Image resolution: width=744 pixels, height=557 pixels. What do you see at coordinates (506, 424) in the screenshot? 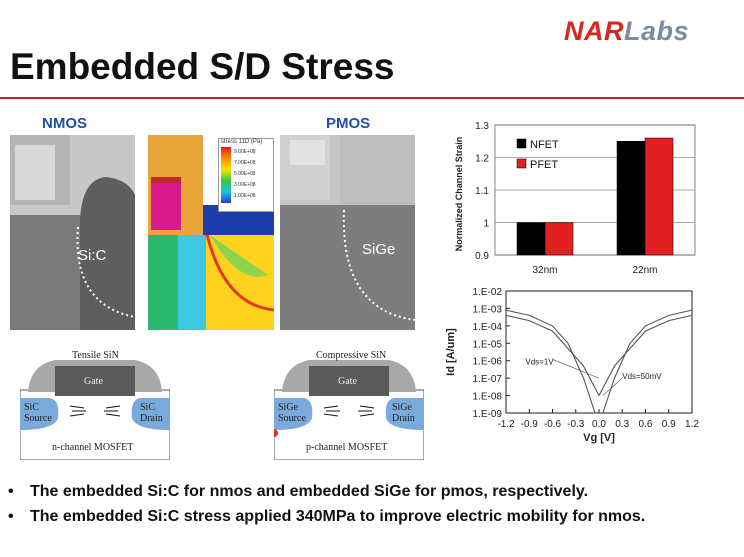
I see `x-tick-label: -1.2` at bounding box center [506, 424].